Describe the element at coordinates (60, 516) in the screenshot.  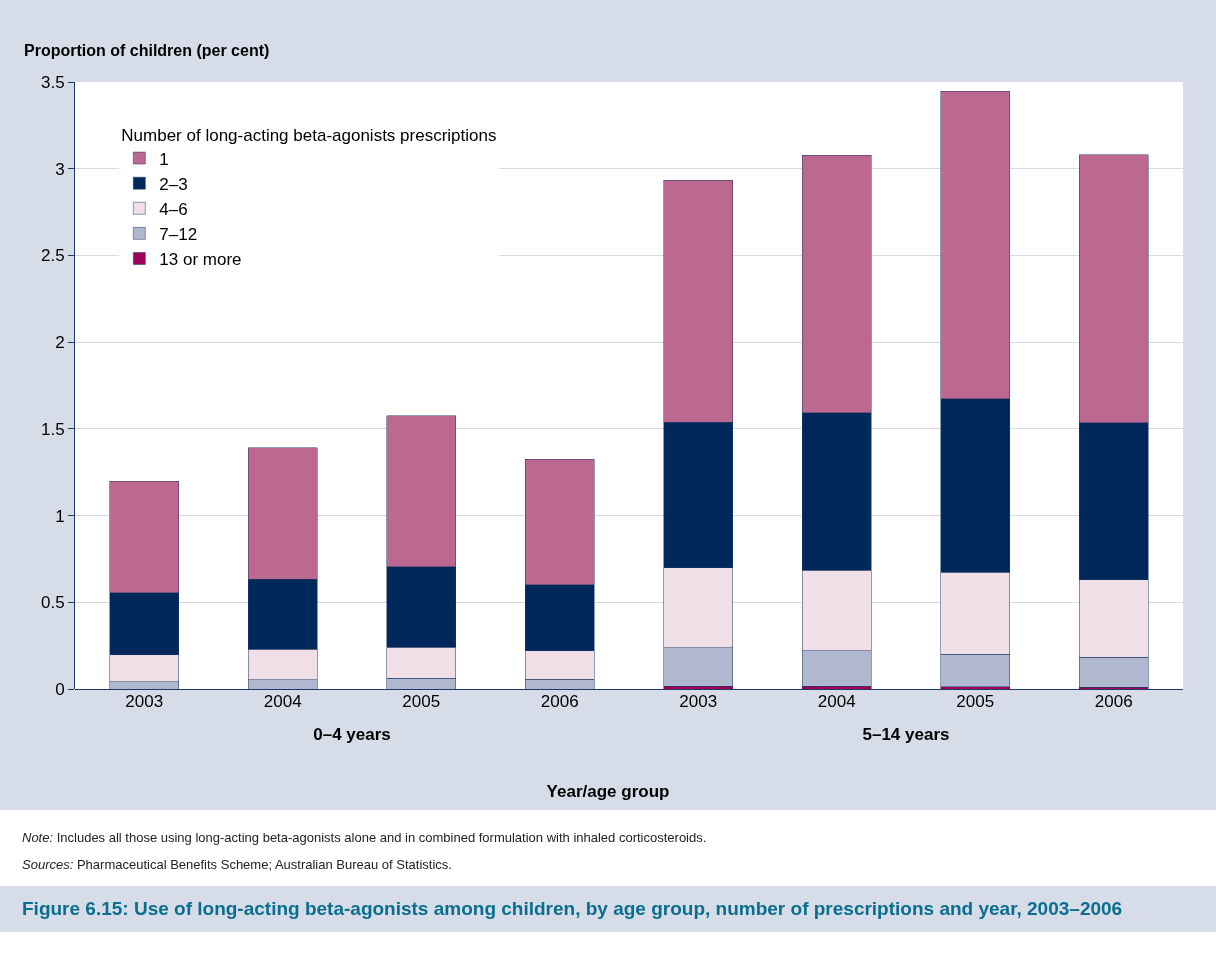
I see `y-tick-label: 1` at that location.